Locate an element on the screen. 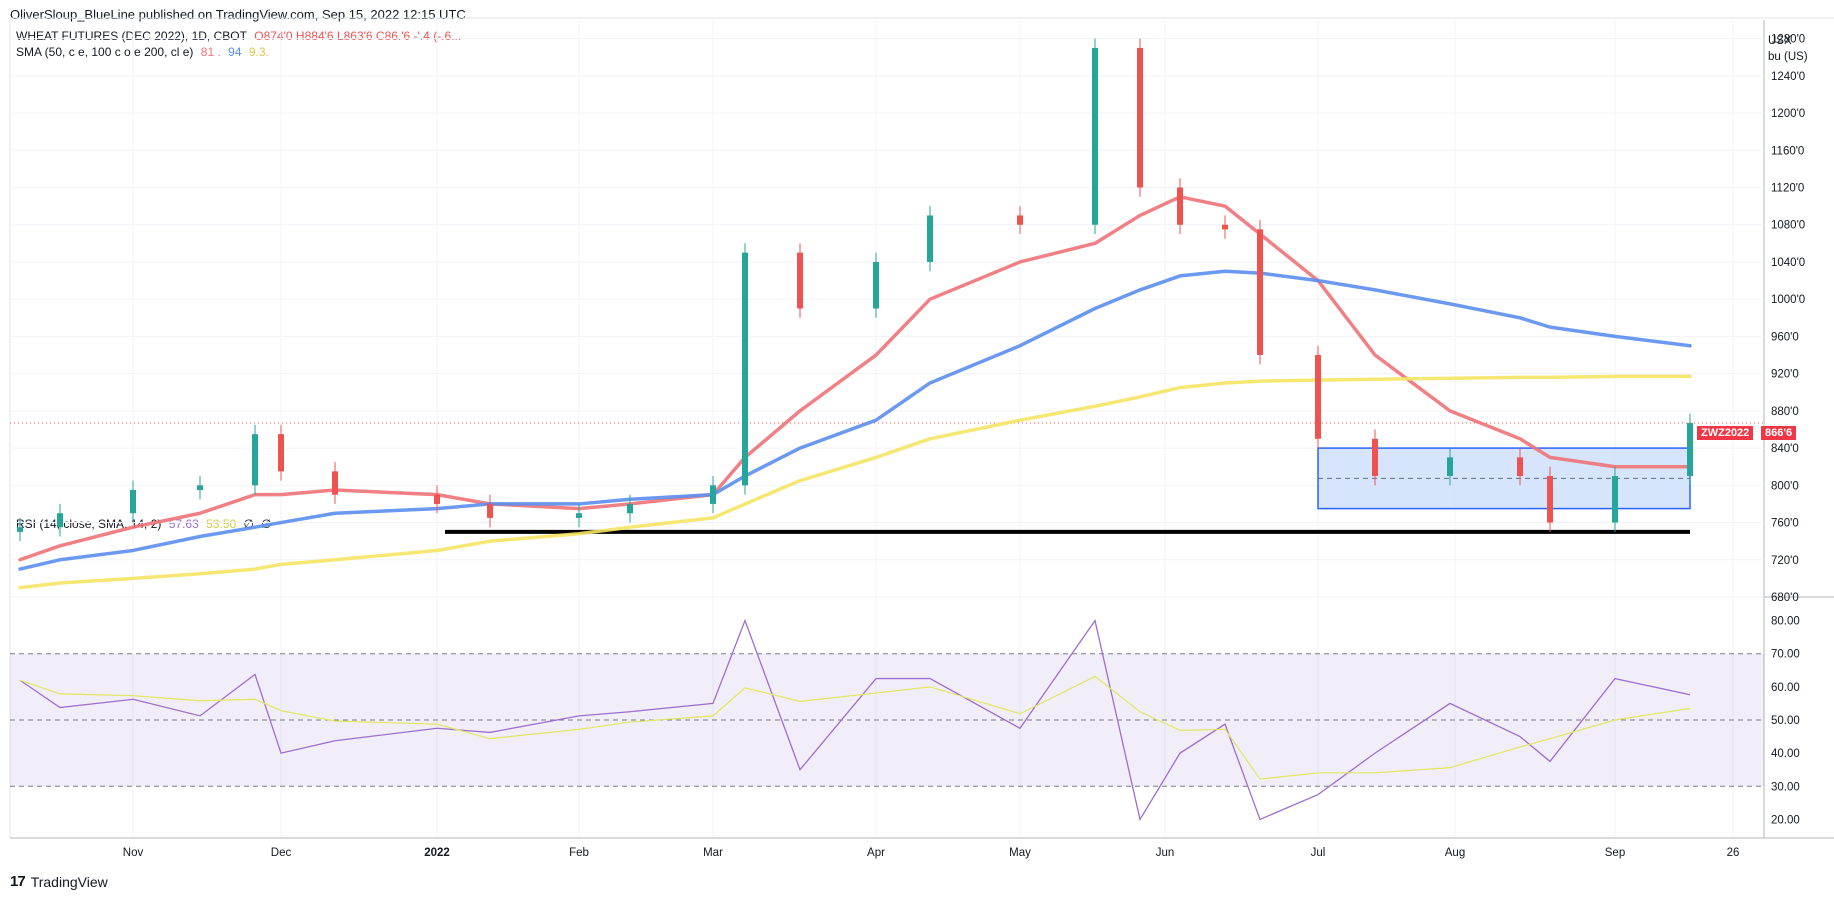  sma100-value: 94 is located at coordinates (236, 52).